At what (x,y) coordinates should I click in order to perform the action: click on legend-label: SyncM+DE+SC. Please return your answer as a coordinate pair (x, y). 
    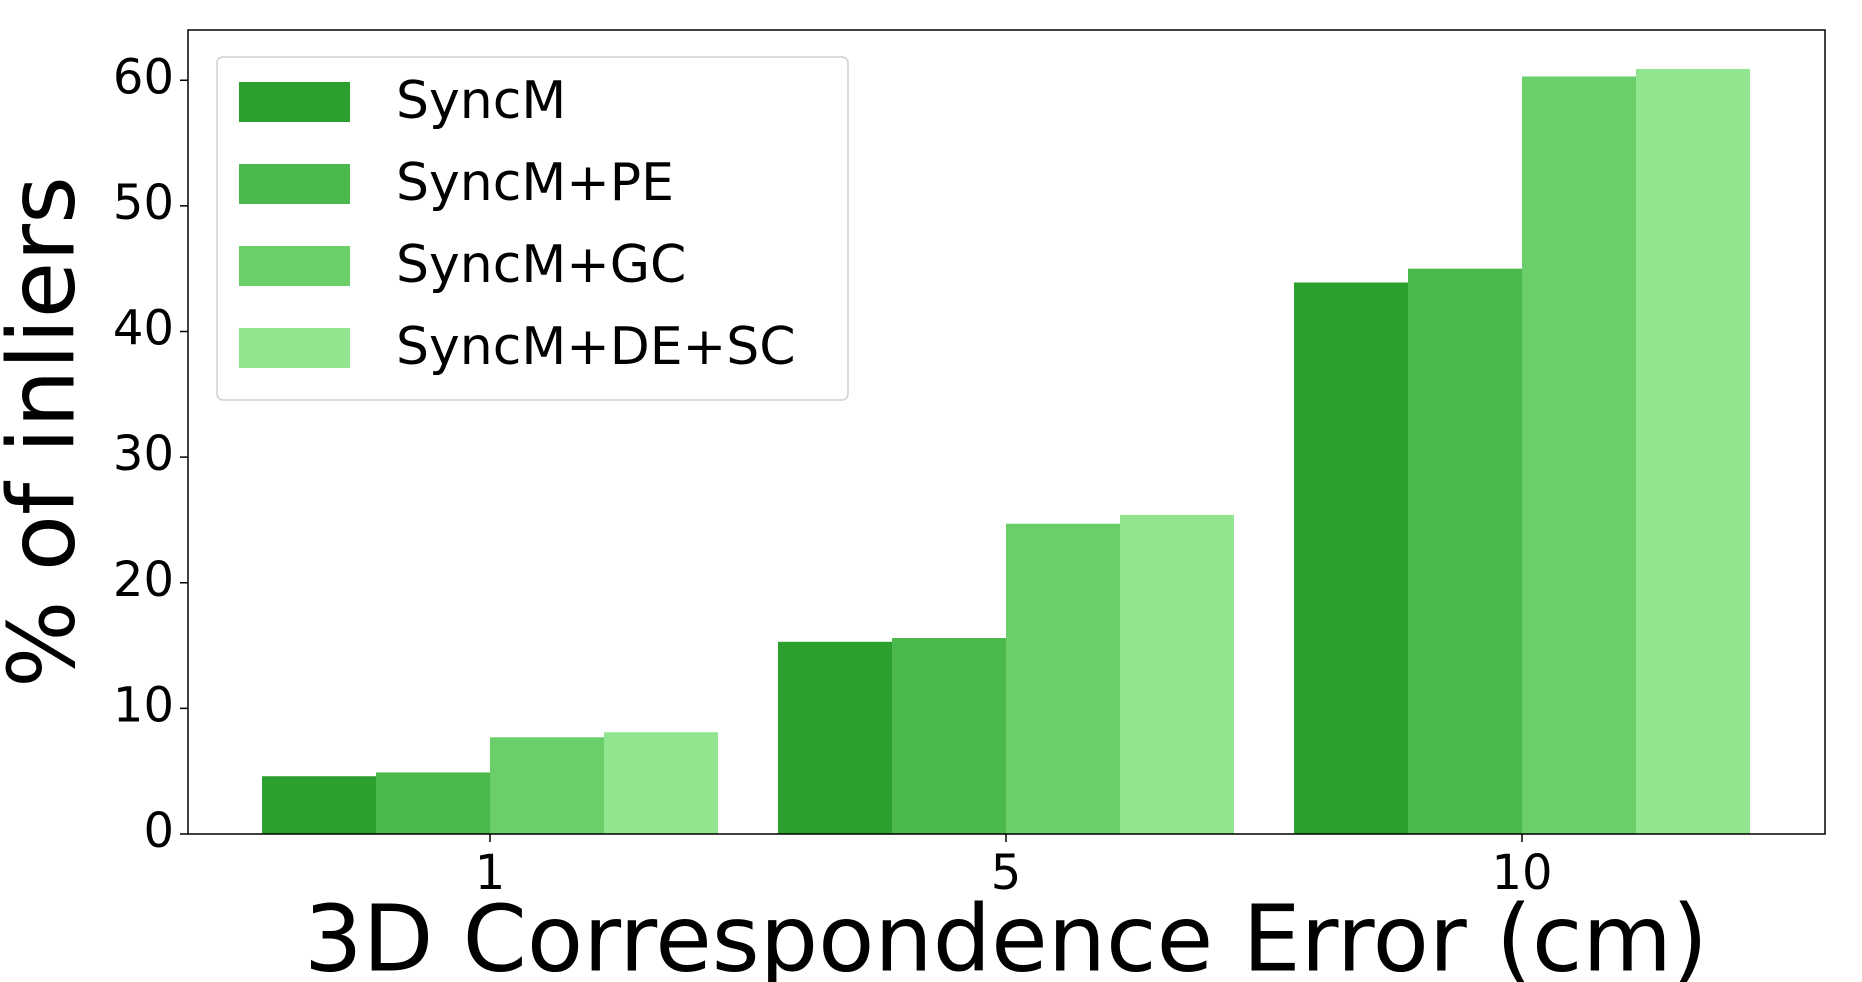
    Looking at the image, I should click on (596, 347).